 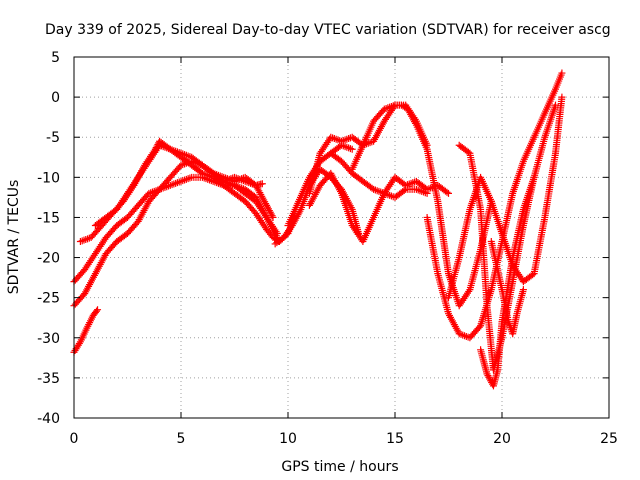 What do you see at coordinates (288, 439) in the screenshot?
I see `x-tick-label: 10` at bounding box center [288, 439].